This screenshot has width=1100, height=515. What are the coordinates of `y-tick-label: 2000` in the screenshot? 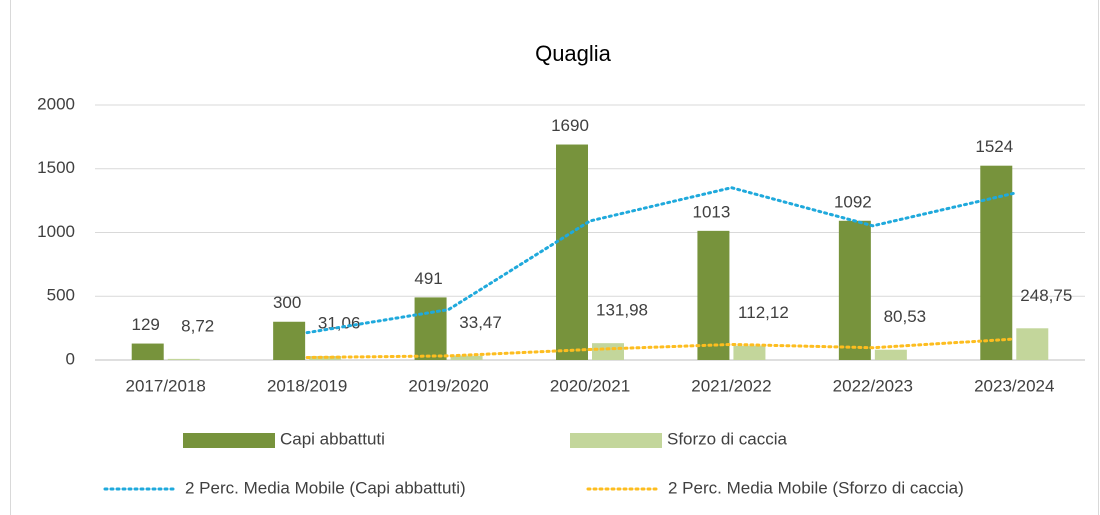 It's located at (56, 103).